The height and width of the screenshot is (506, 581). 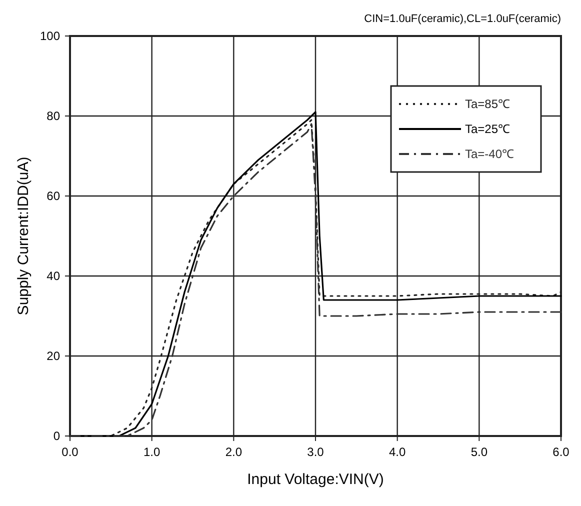 What do you see at coordinates (53, 196) in the screenshot?
I see `y-tick-label: 60` at bounding box center [53, 196].